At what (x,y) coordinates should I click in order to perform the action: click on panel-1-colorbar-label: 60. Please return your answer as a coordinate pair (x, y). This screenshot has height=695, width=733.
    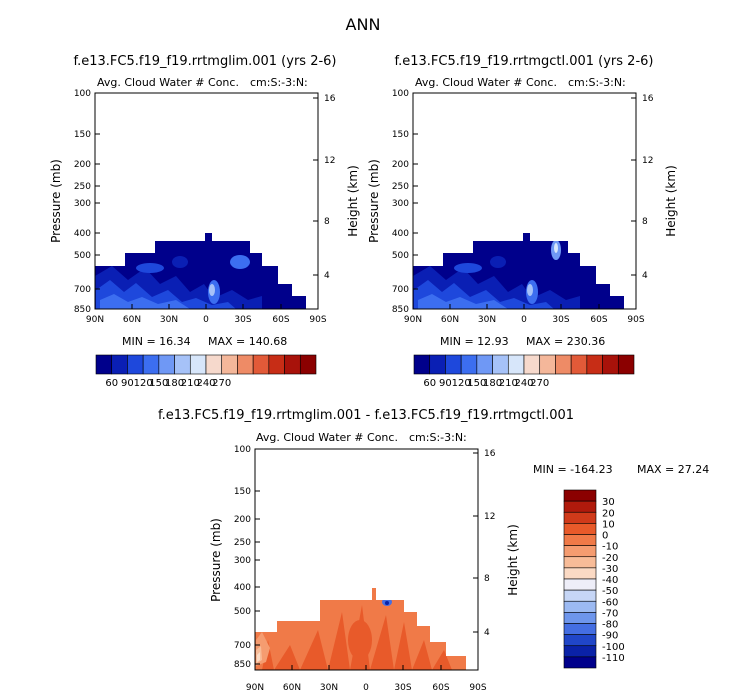
    Looking at the image, I should click on (111, 383).